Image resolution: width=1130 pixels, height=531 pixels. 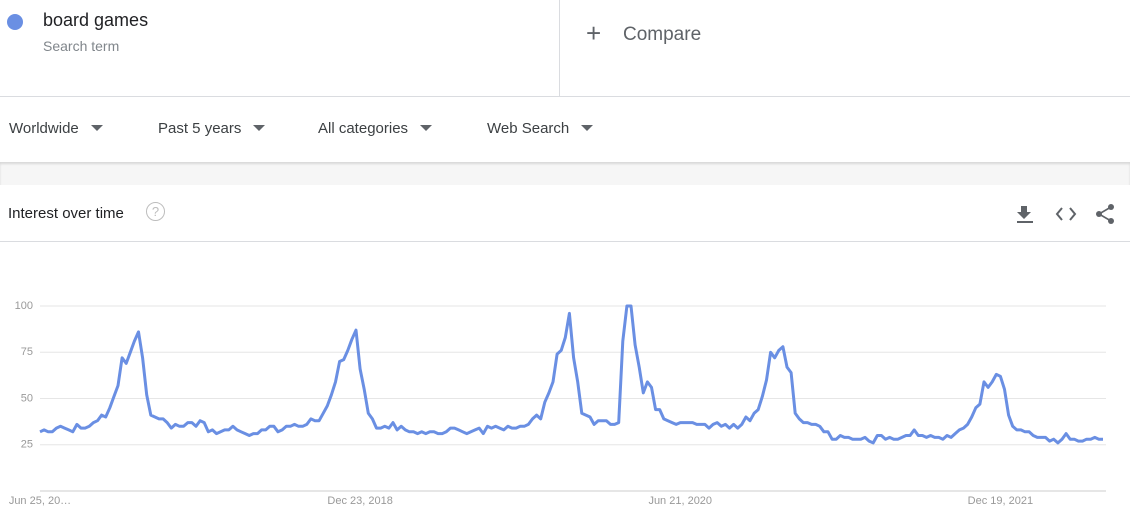 What do you see at coordinates (565, 173) in the screenshot?
I see `separator-band` at bounding box center [565, 173].